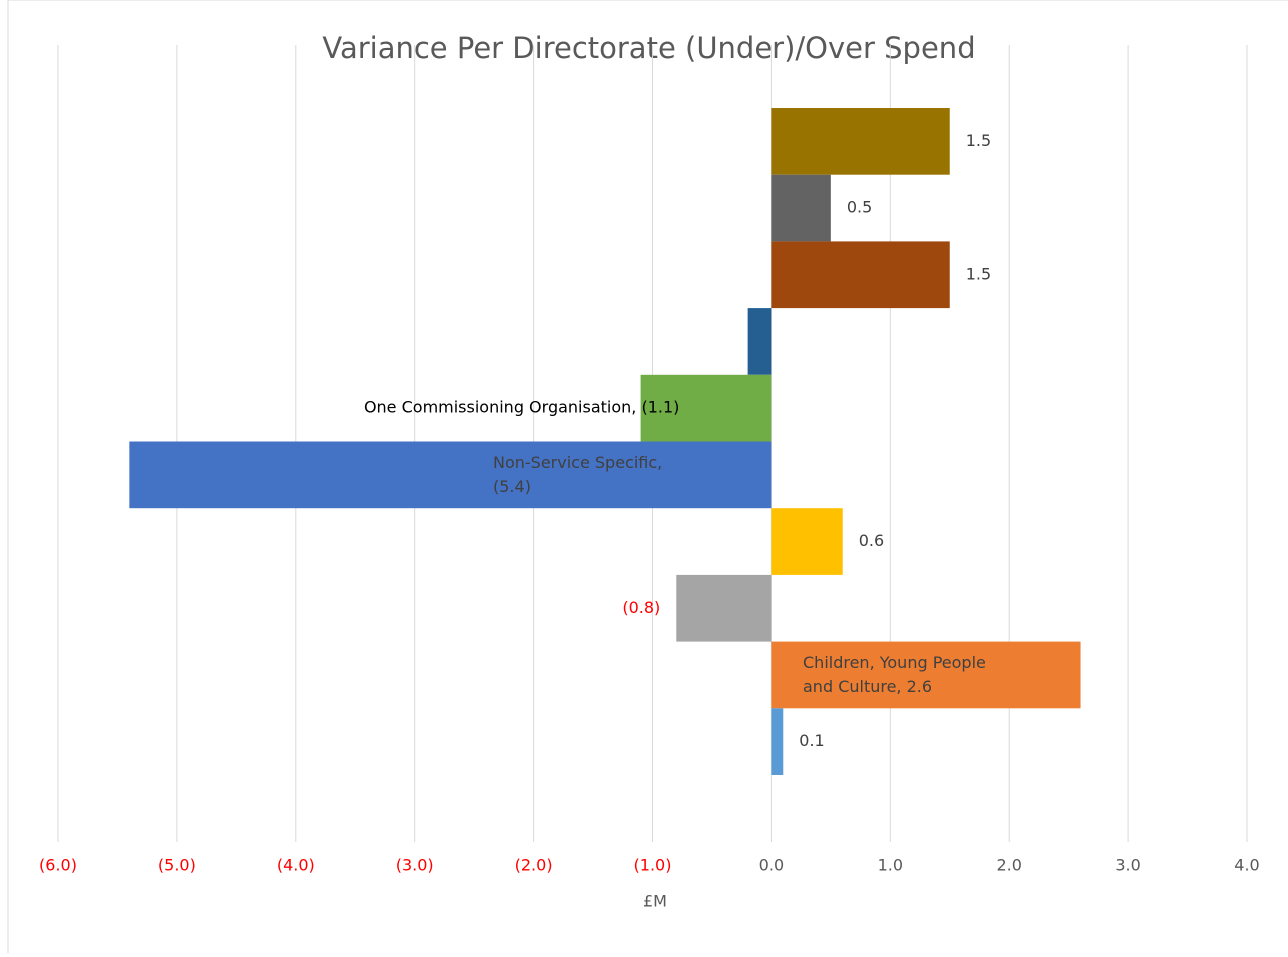  I want to click on data-label: Non-Service Specific, (5.4), so click(577, 473).